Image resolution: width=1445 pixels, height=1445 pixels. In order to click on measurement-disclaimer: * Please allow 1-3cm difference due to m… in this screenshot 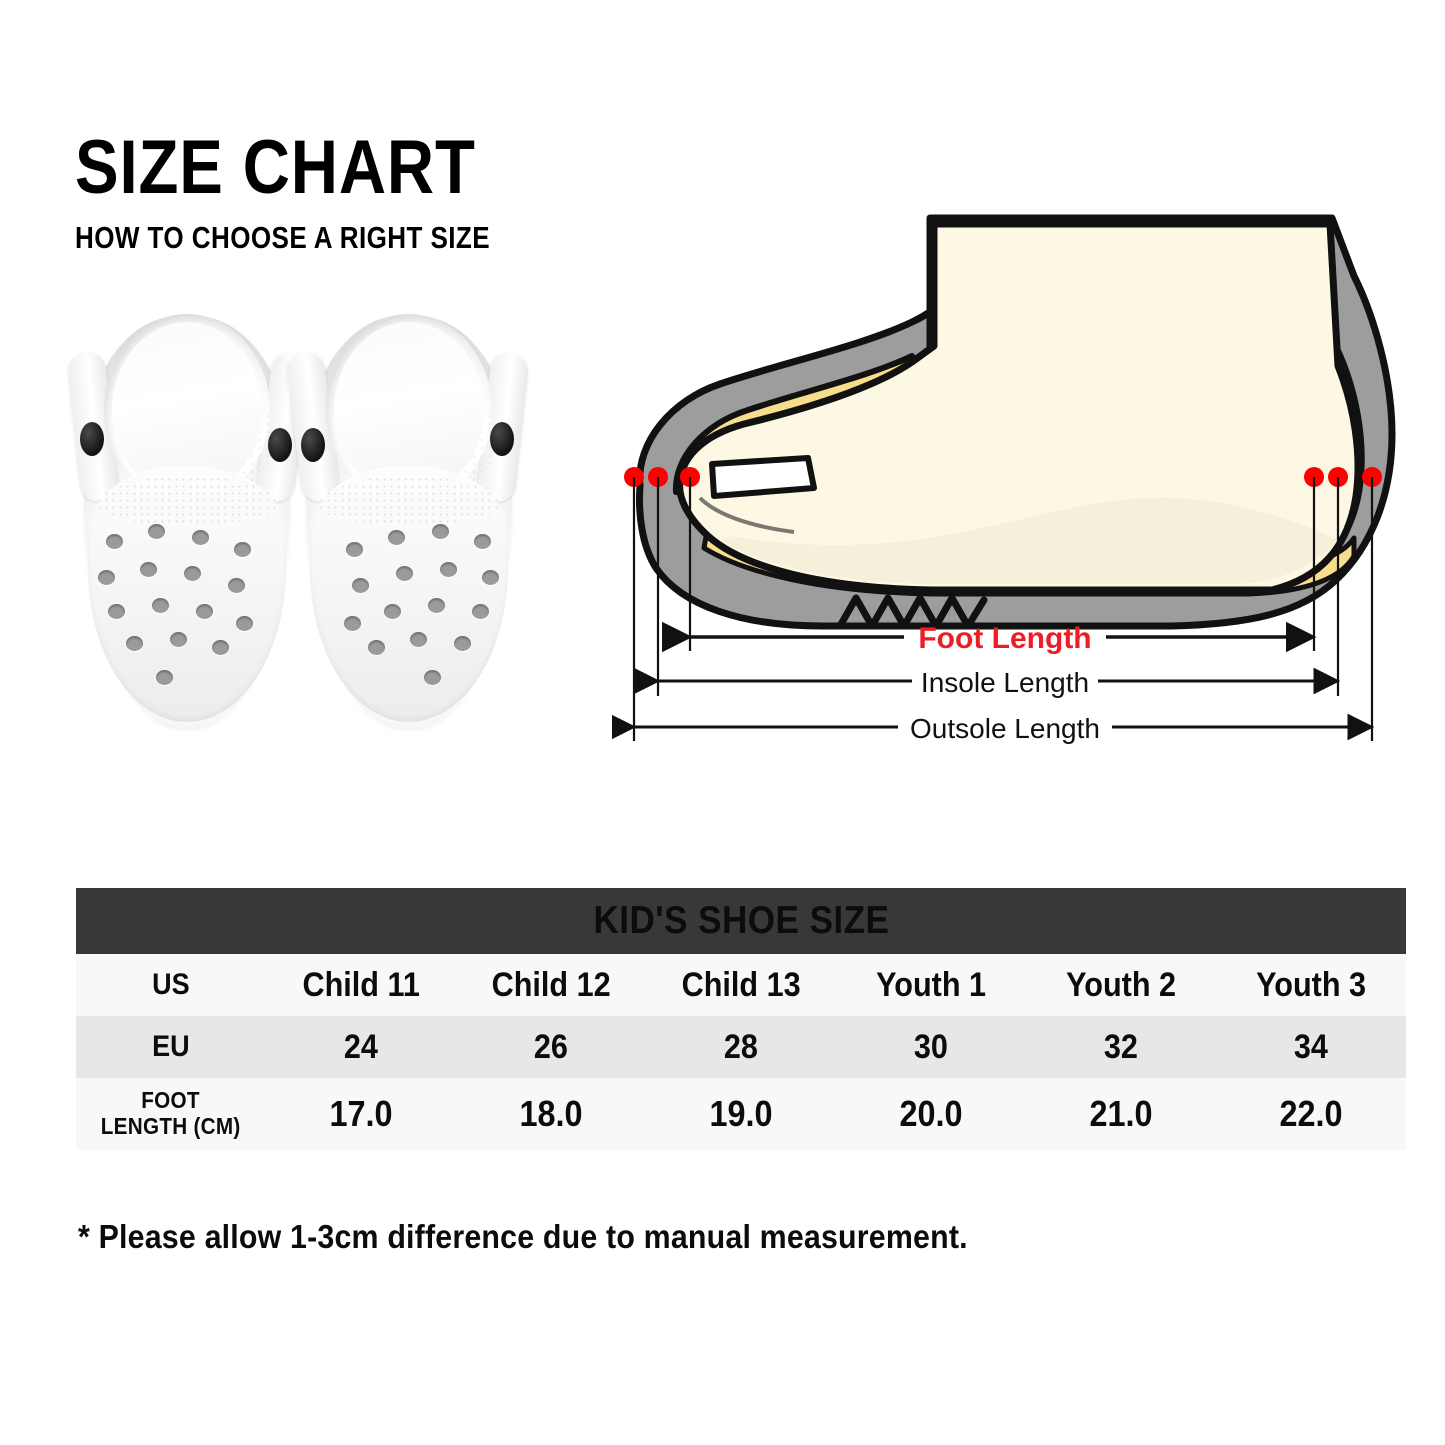, I will do `click(523, 1236)`.